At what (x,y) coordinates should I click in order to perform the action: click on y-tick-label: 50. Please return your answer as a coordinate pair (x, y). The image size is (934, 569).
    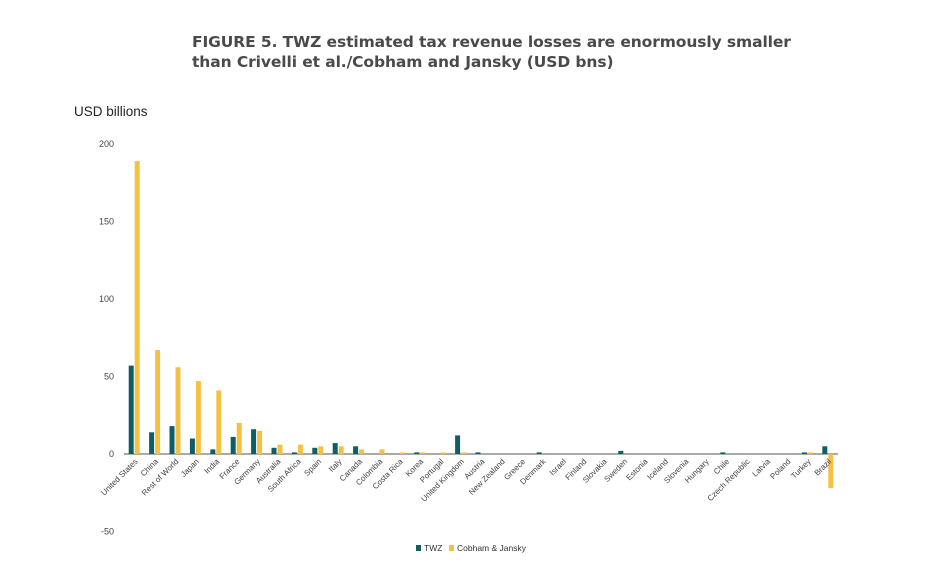
    Looking at the image, I should click on (109, 377).